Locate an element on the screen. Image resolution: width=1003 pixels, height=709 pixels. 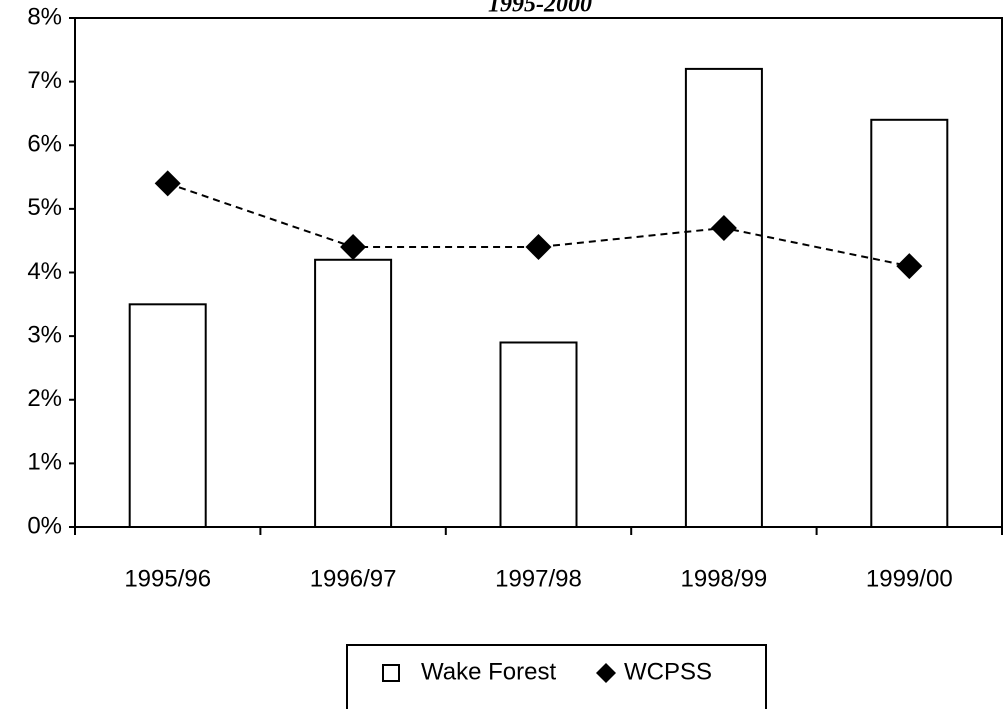
legend-box is located at coordinates (556, 676).